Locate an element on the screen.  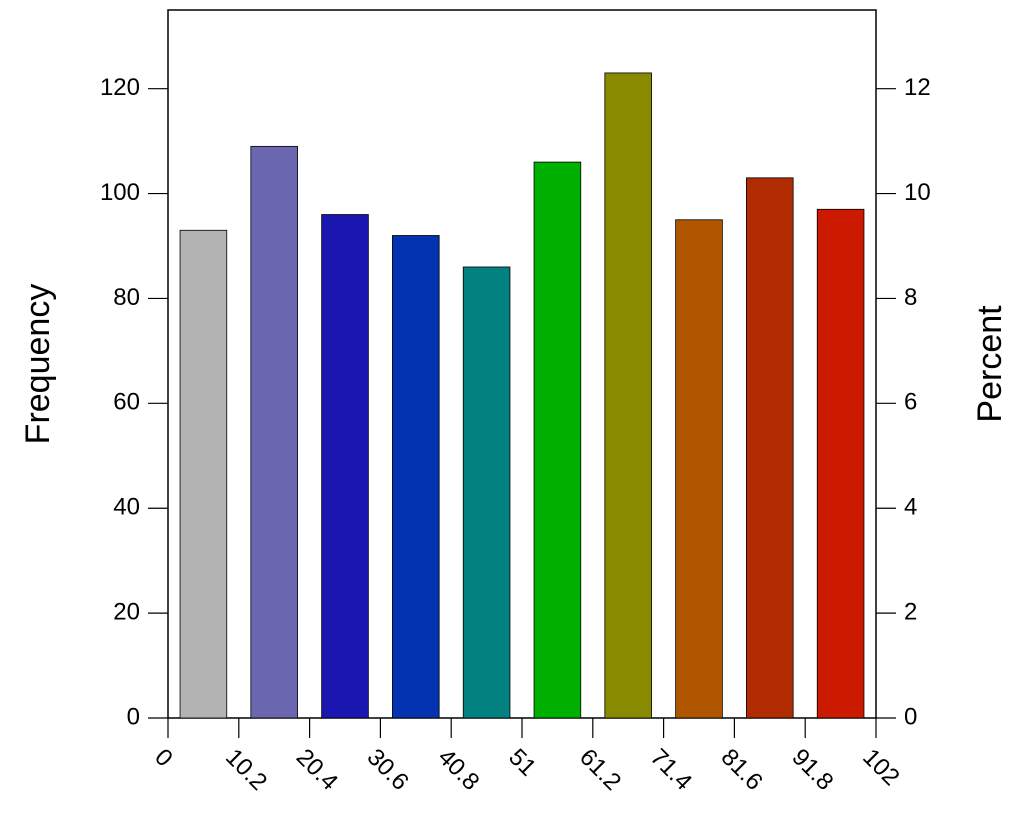
x-tick-label: 30.6 is located at coordinates (388, 770).